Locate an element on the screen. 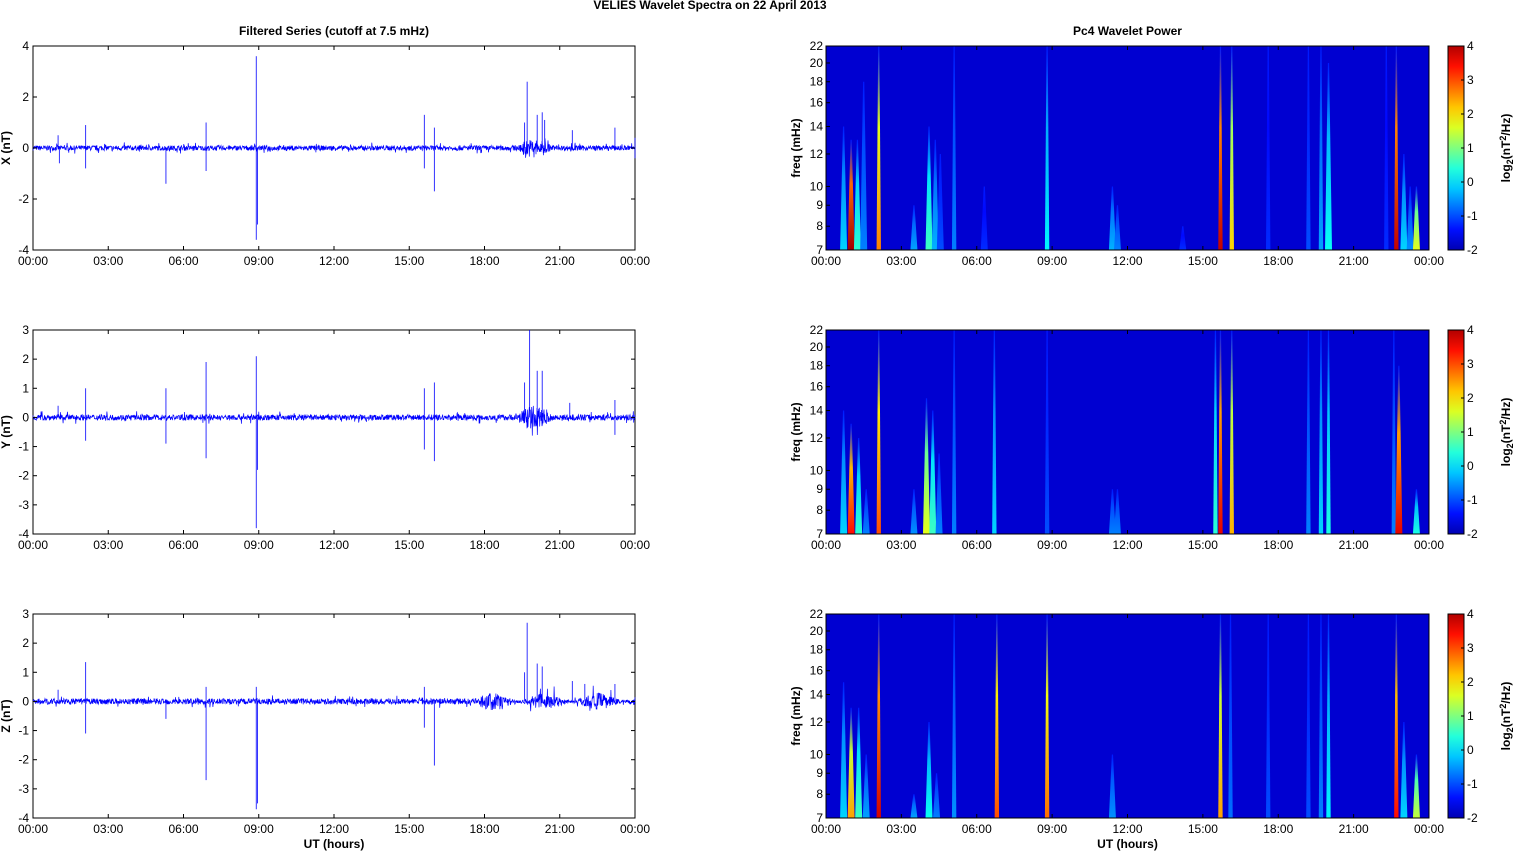 This screenshot has height=851, width=1515. series-line is located at coordinates (334, 148).